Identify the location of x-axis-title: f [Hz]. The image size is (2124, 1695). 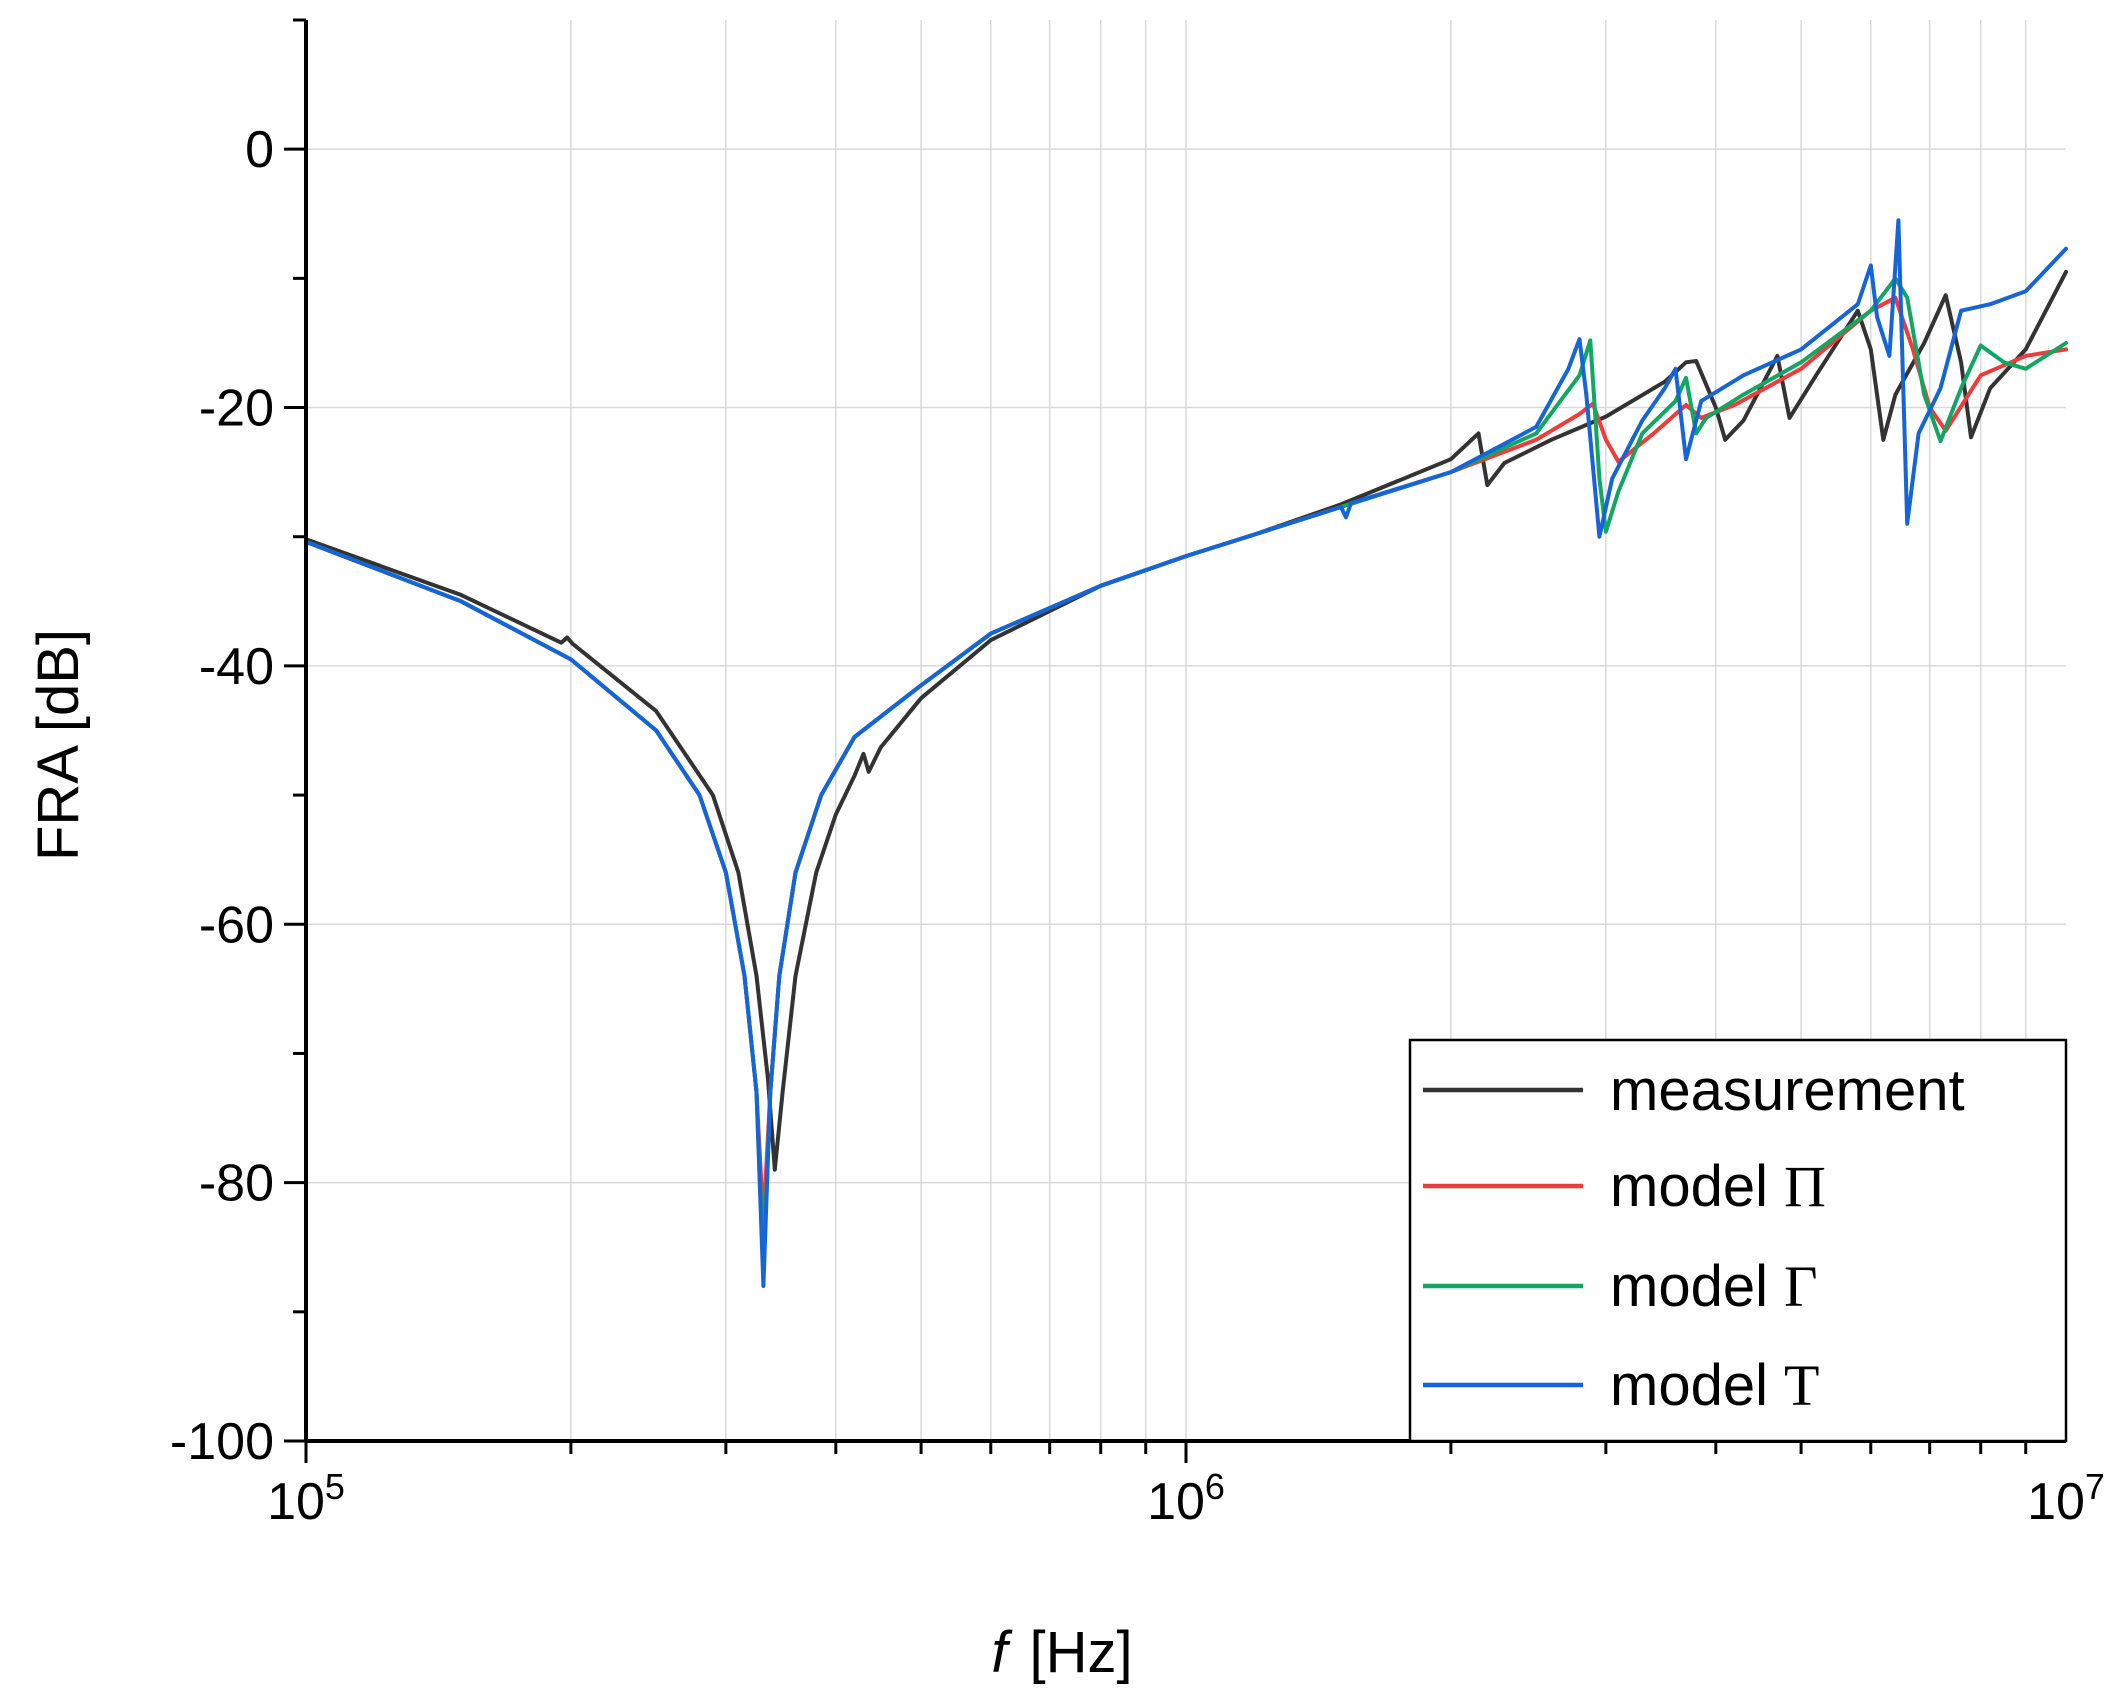
(1061, 1652).